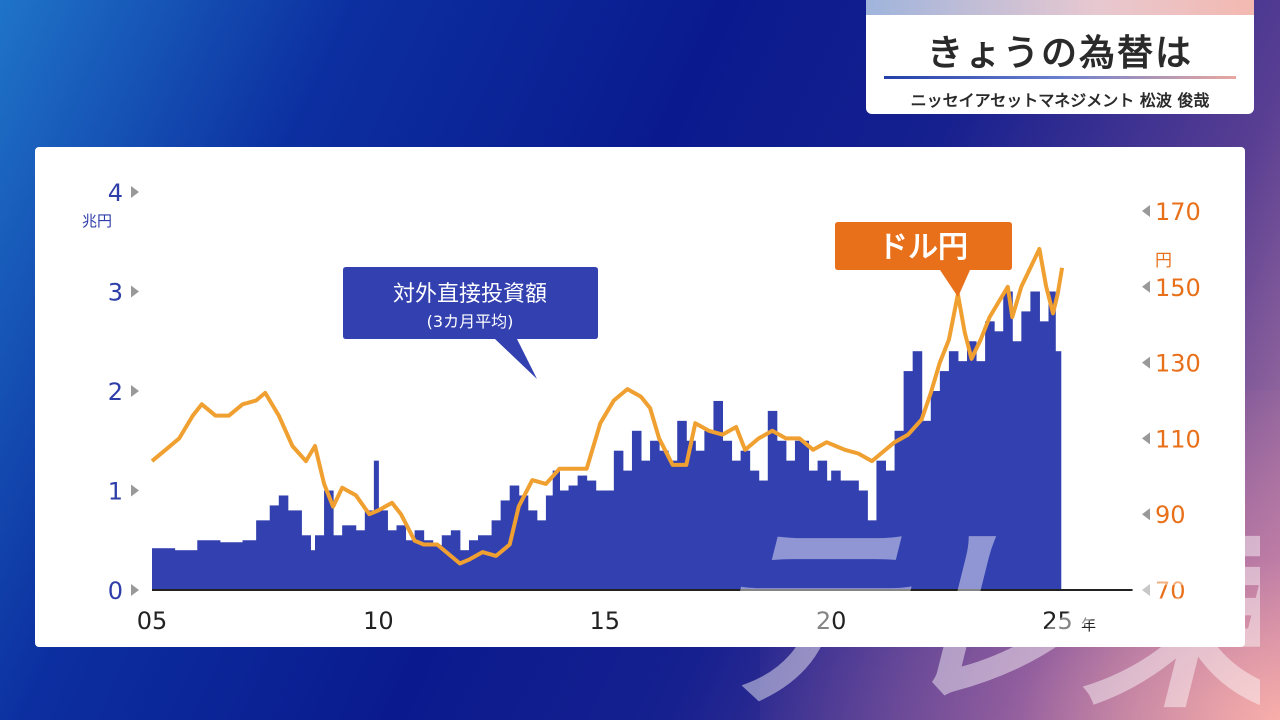  Describe the element at coordinates (1178, 288) in the screenshot. I see `right-tick-label: 150` at that location.